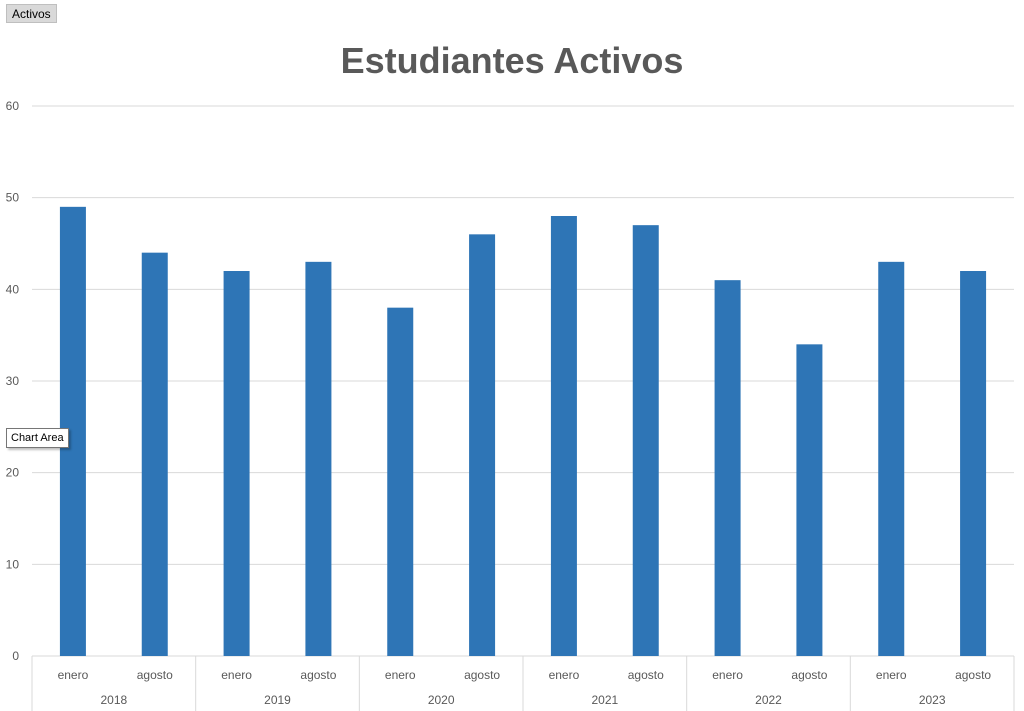  Describe the element at coordinates (113, 700) in the screenshot. I see `x-group-label-2018: 2018` at that location.